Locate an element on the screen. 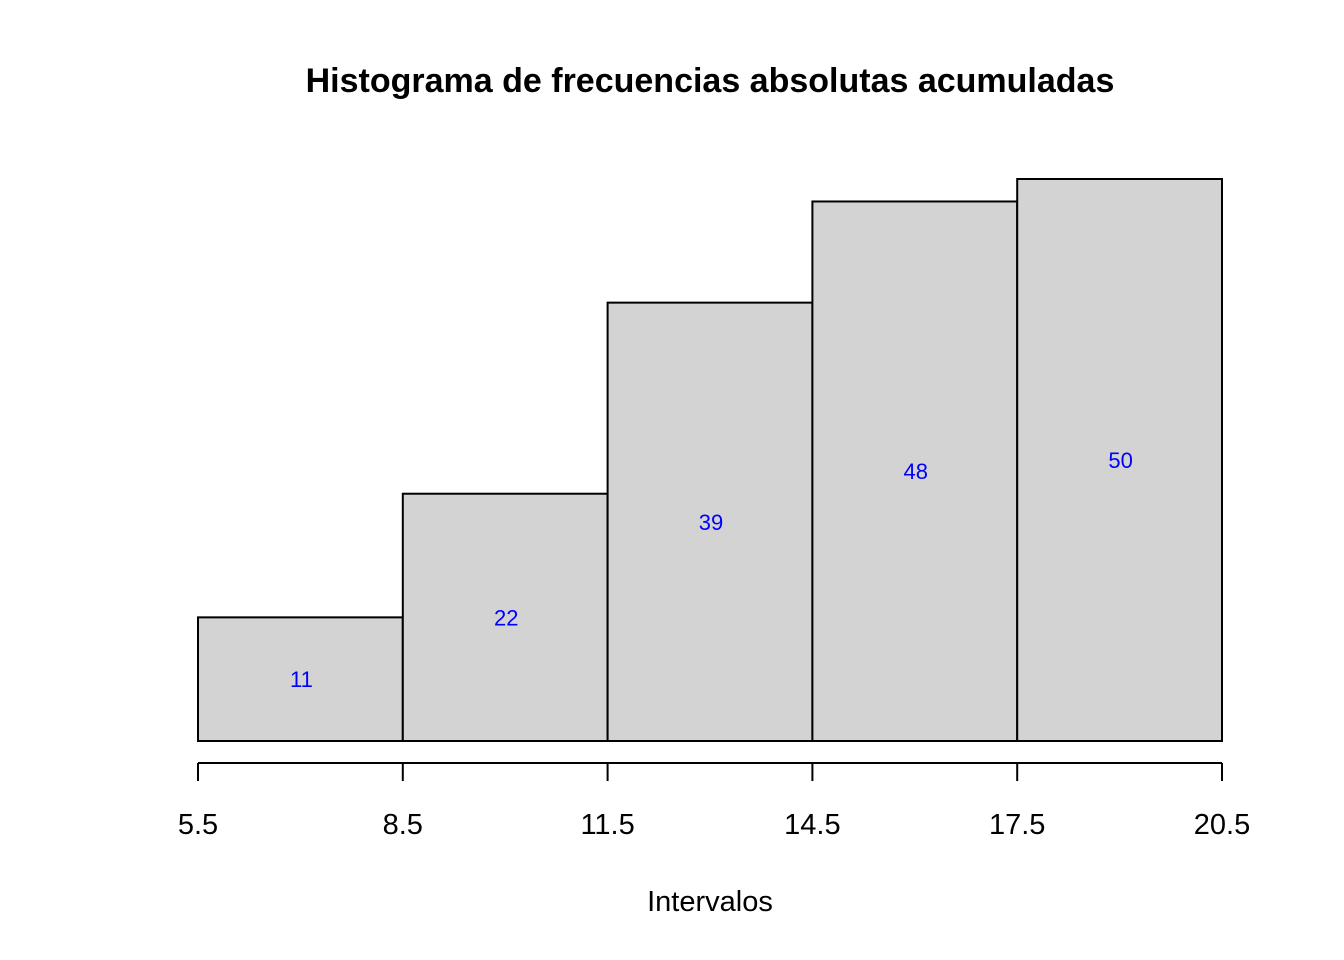  bar-value-label: 22 is located at coordinates (506, 617).